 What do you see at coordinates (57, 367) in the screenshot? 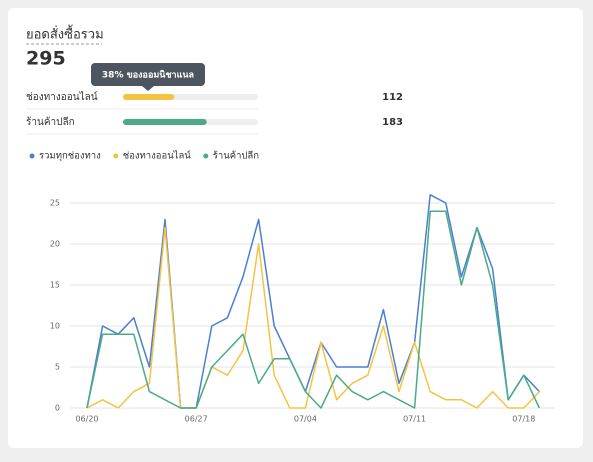
I see `y-tick-label: 5` at bounding box center [57, 367].